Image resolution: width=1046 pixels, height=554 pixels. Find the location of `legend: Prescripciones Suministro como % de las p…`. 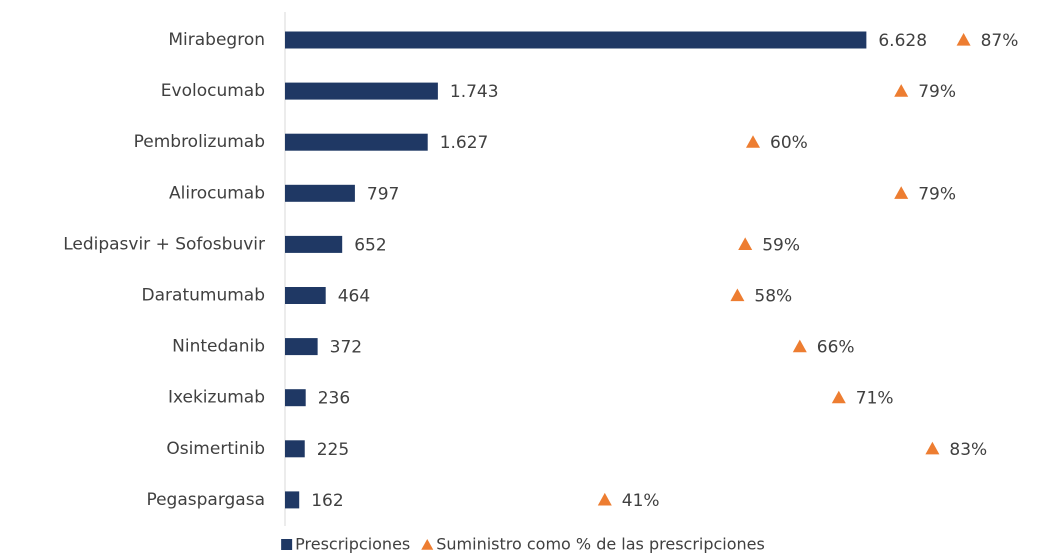

legend: Prescripciones Suministro como % de las p… is located at coordinates (523, 544).